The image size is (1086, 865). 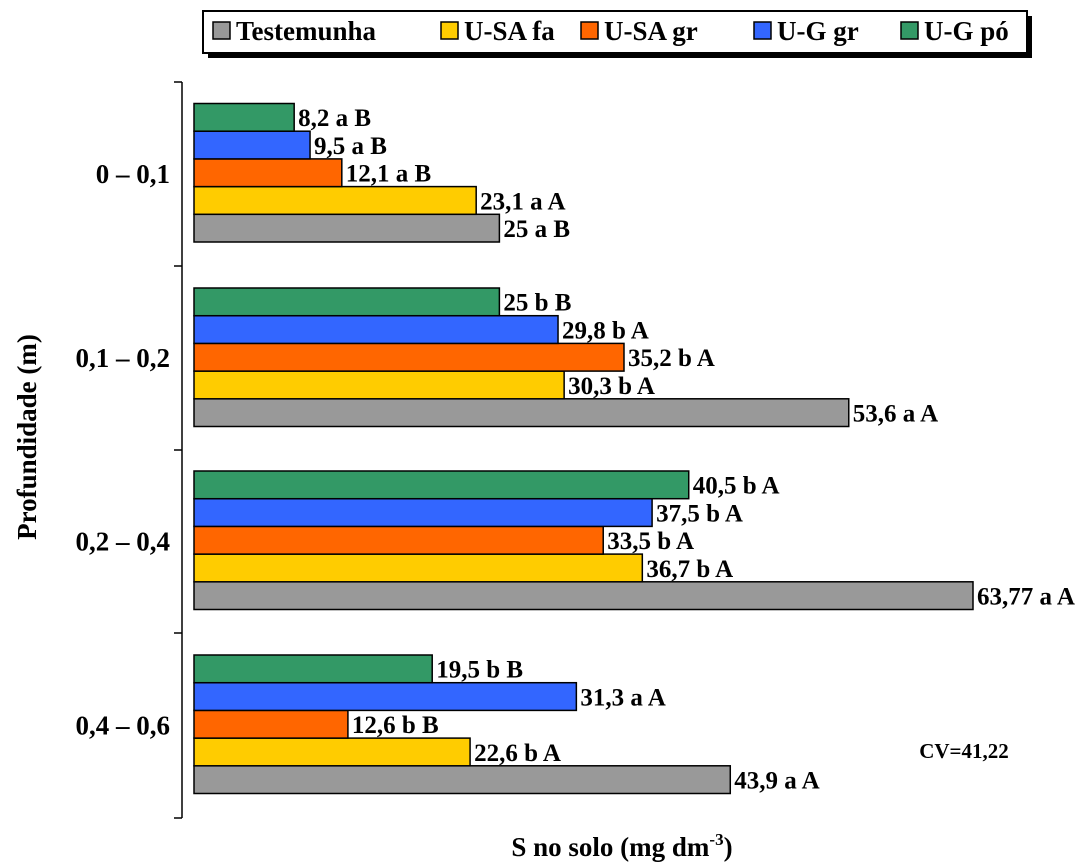 I want to click on legend-item-u-g-gr: U-G gr, so click(x=806, y=31).